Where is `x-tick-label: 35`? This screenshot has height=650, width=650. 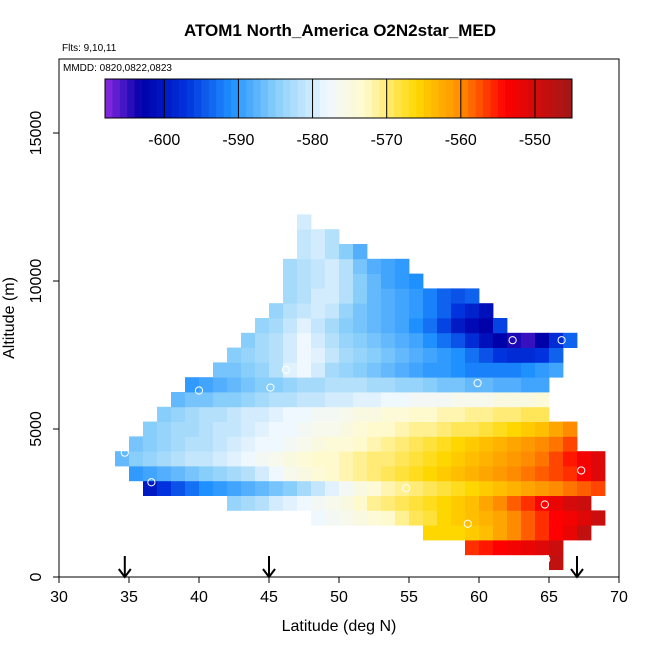 x-tick-label: 35 is located at coordinates (129, 597).